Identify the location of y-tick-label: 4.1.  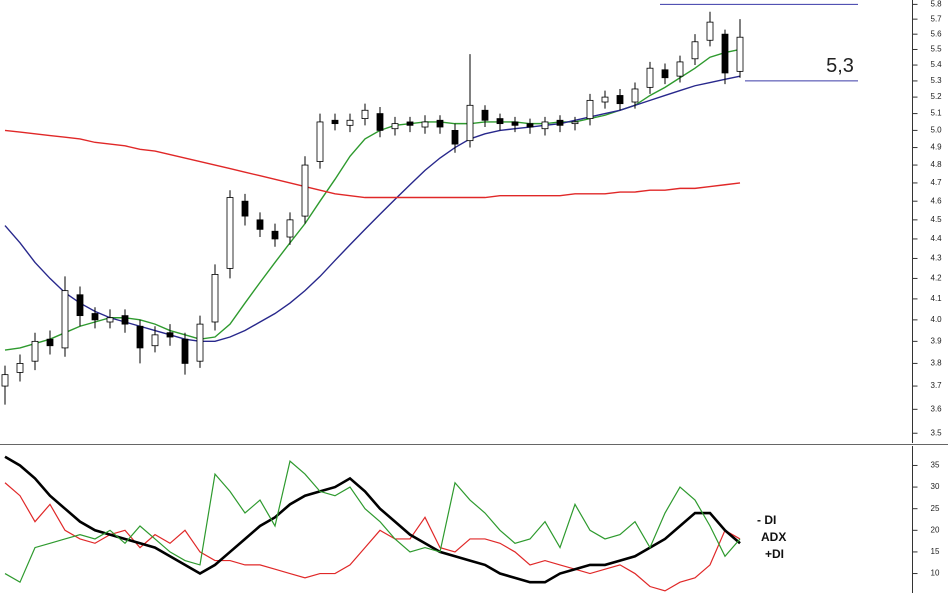
(937, 298).